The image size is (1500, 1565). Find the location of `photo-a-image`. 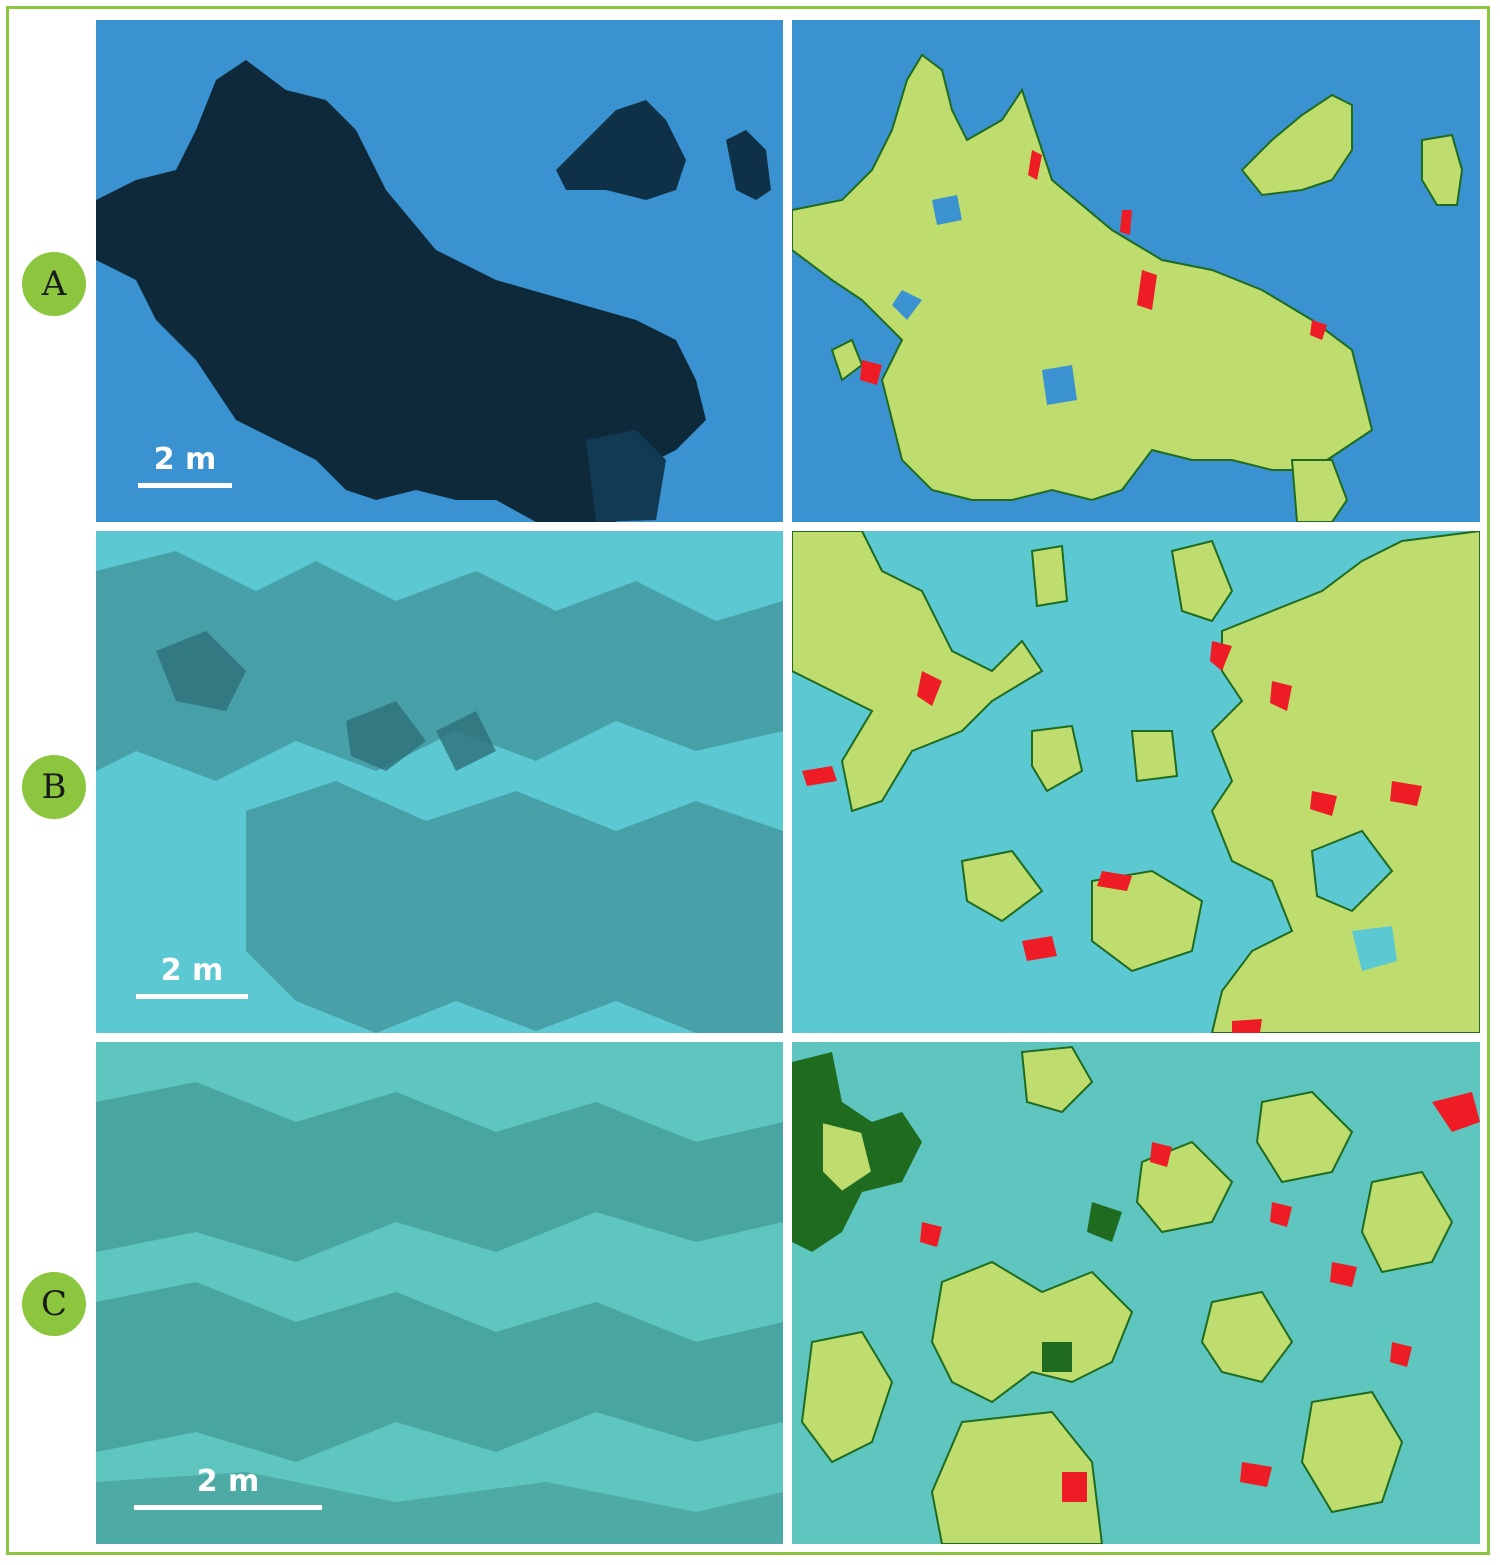

photo-a-image is located at coordinates (439, 271).